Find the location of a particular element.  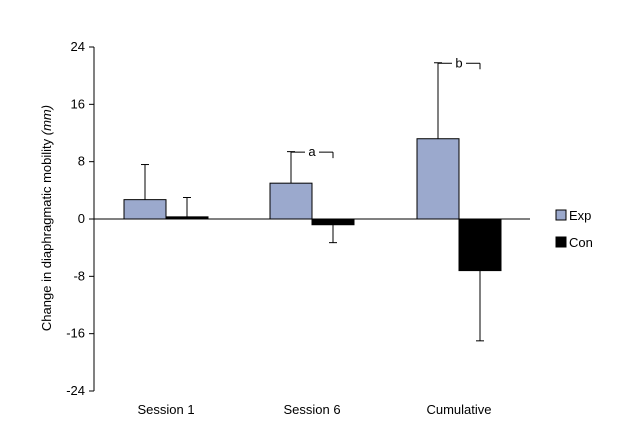

legend-swatch-con is located at coordinates (561, 242).